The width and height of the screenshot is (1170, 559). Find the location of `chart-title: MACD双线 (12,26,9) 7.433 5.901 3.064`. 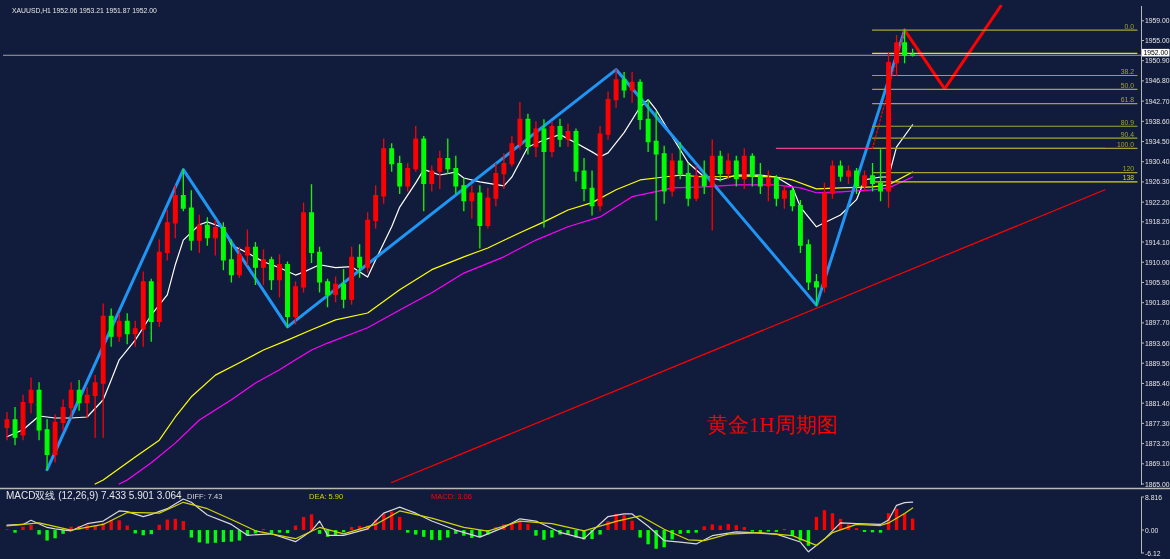

chart-title: MACD双线 (12,26,9) 7.433 5.901 3.064 is located at coordinates (94, 495).